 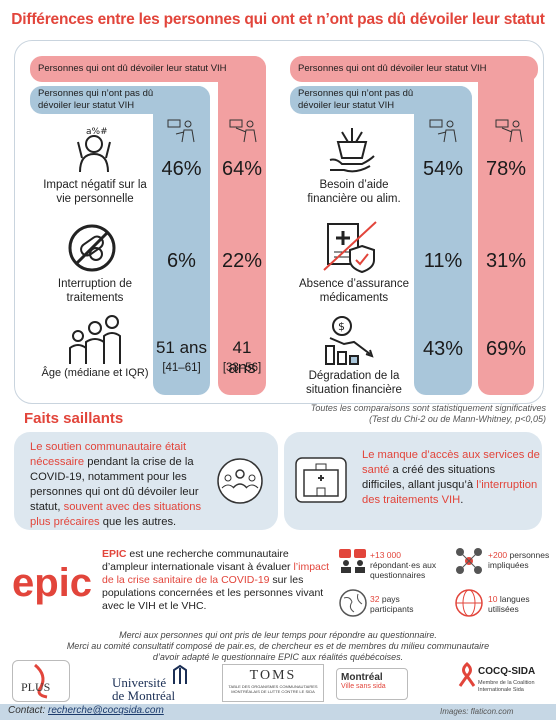 What do you see at coordinates (509, 133) in the screenshot?
I see `person-showing-card-icon-right` at bounding box center [509, 133].